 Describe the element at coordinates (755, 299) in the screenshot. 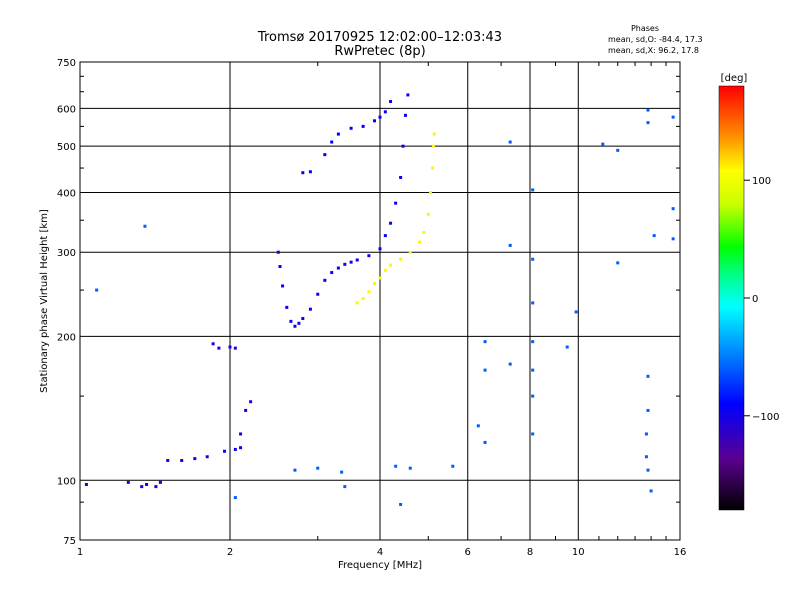

I see `colorbar-tick-label: 0` at that location.